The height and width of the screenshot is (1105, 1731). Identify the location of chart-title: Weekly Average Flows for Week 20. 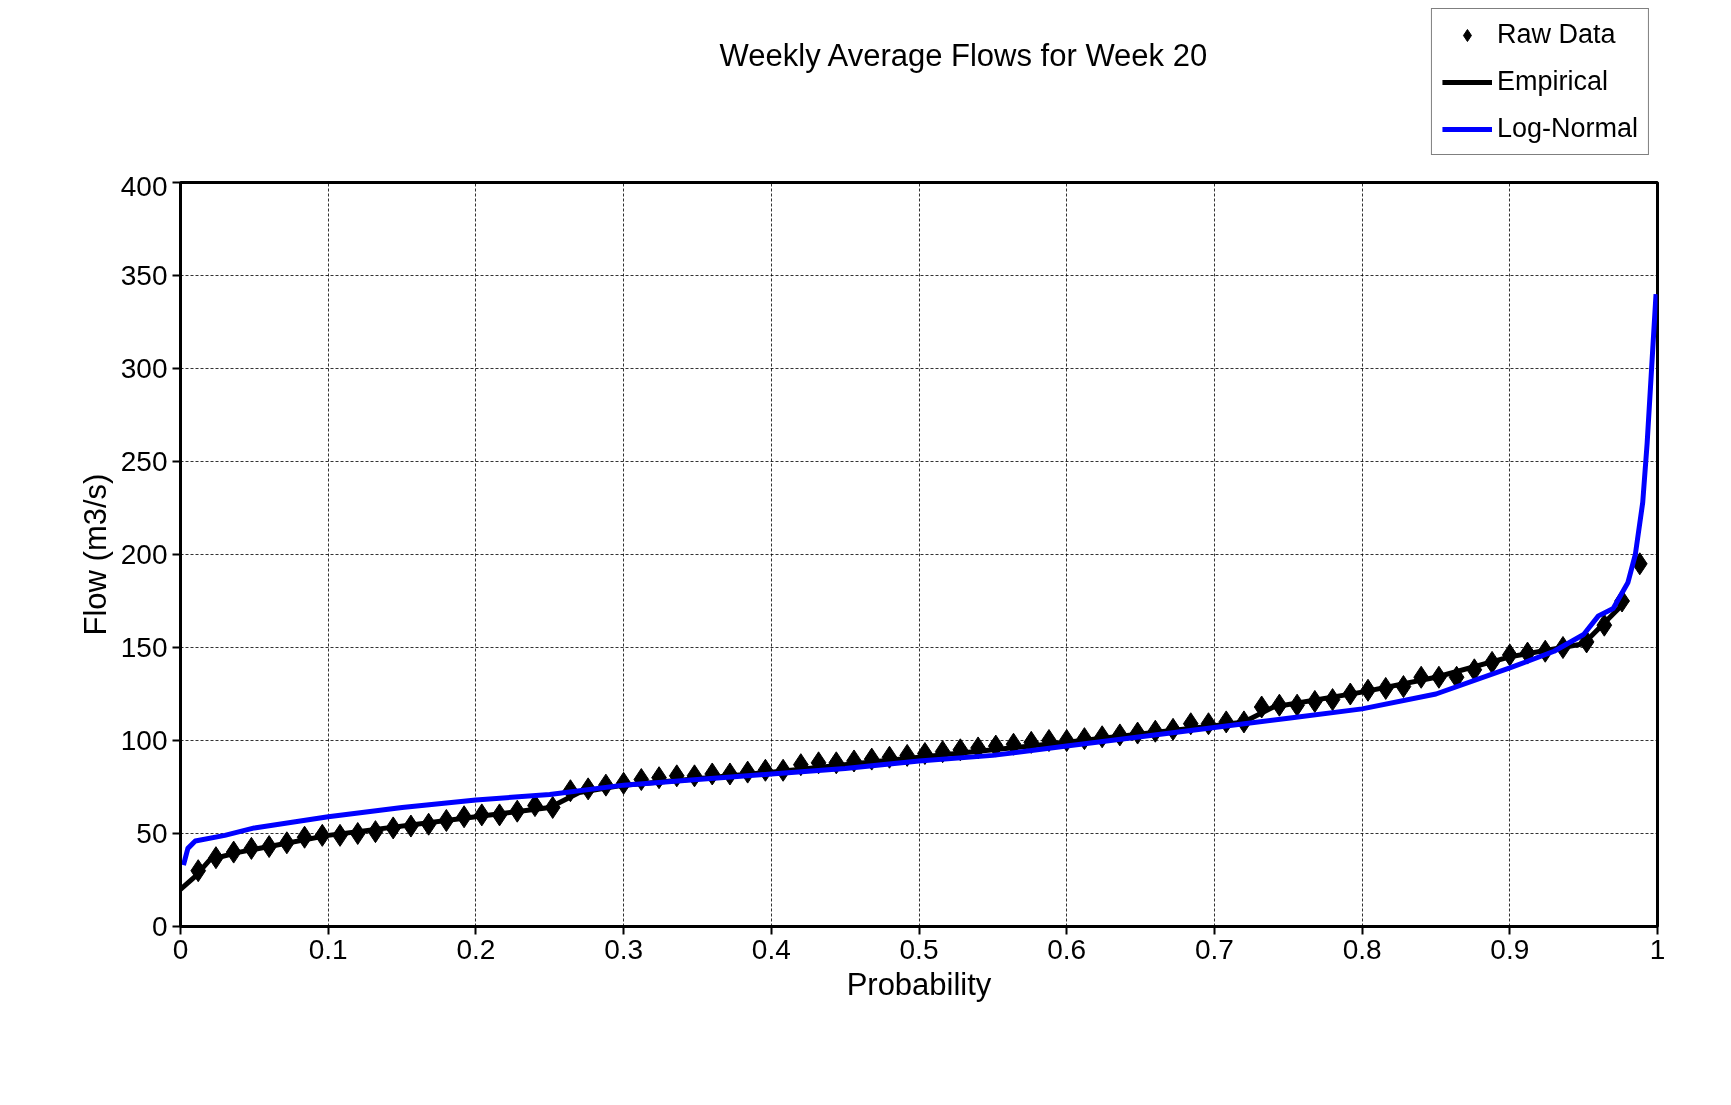
(963, 55).